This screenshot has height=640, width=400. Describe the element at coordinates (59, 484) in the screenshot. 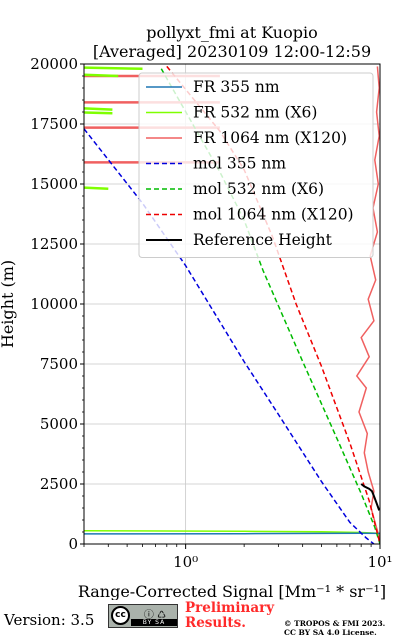

I see `y-tick-label: 2500` at that location.